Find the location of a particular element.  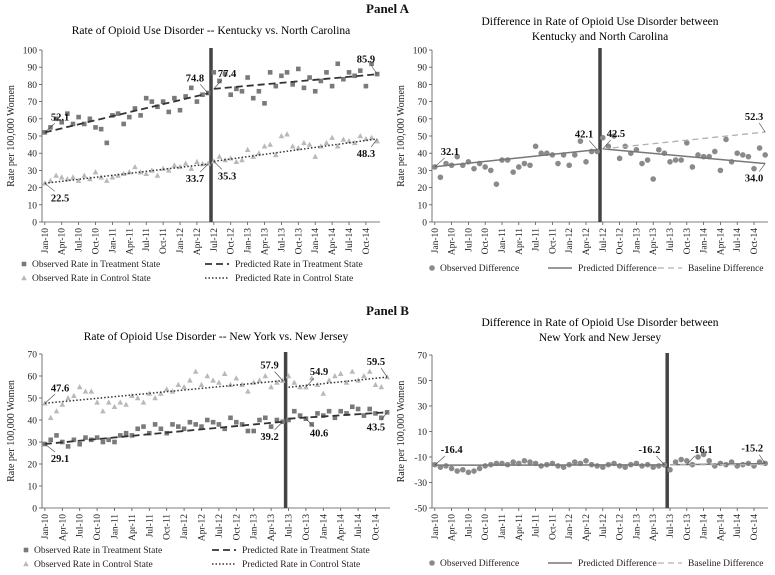

trend-line-post is located at coordinates (684, 140).